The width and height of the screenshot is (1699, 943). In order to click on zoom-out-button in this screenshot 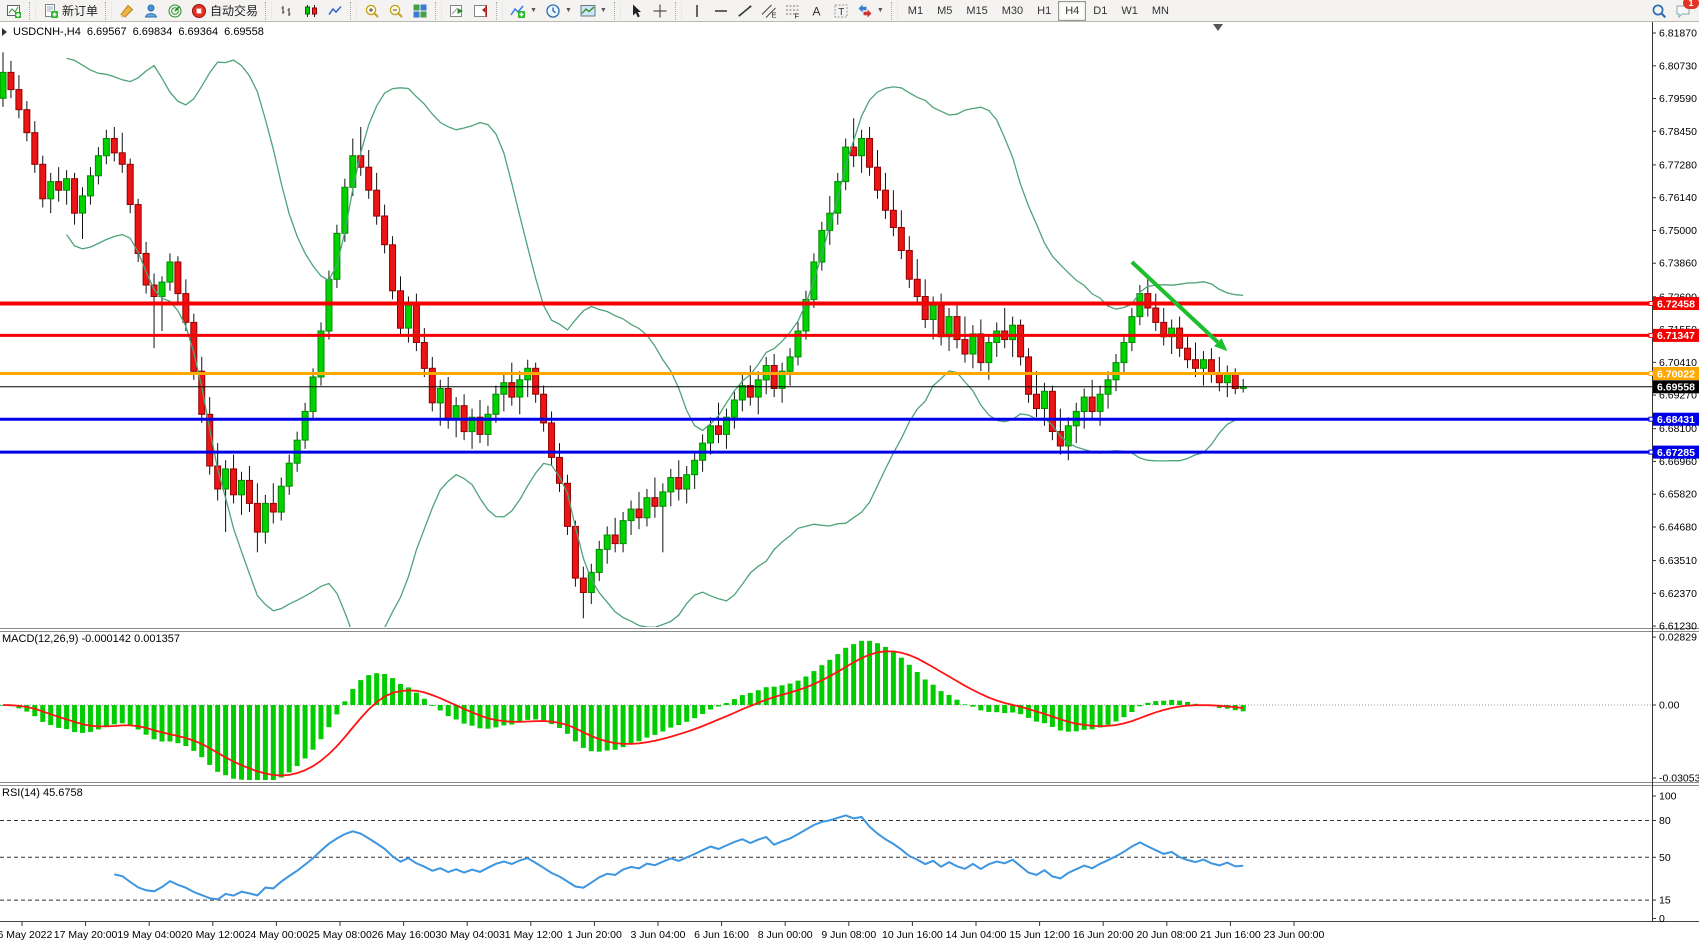, I will do `click(396, 11)`.